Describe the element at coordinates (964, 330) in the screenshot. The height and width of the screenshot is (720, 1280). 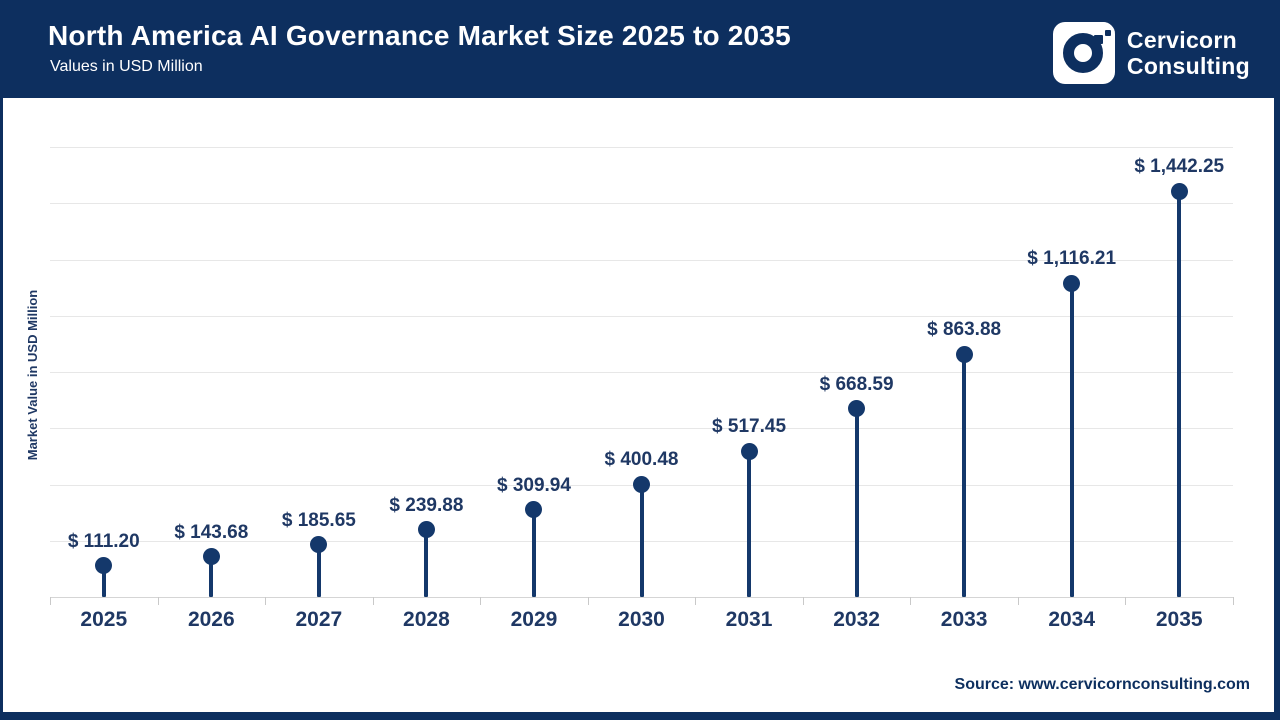
I see `value-label: $ 863.88` at that location.